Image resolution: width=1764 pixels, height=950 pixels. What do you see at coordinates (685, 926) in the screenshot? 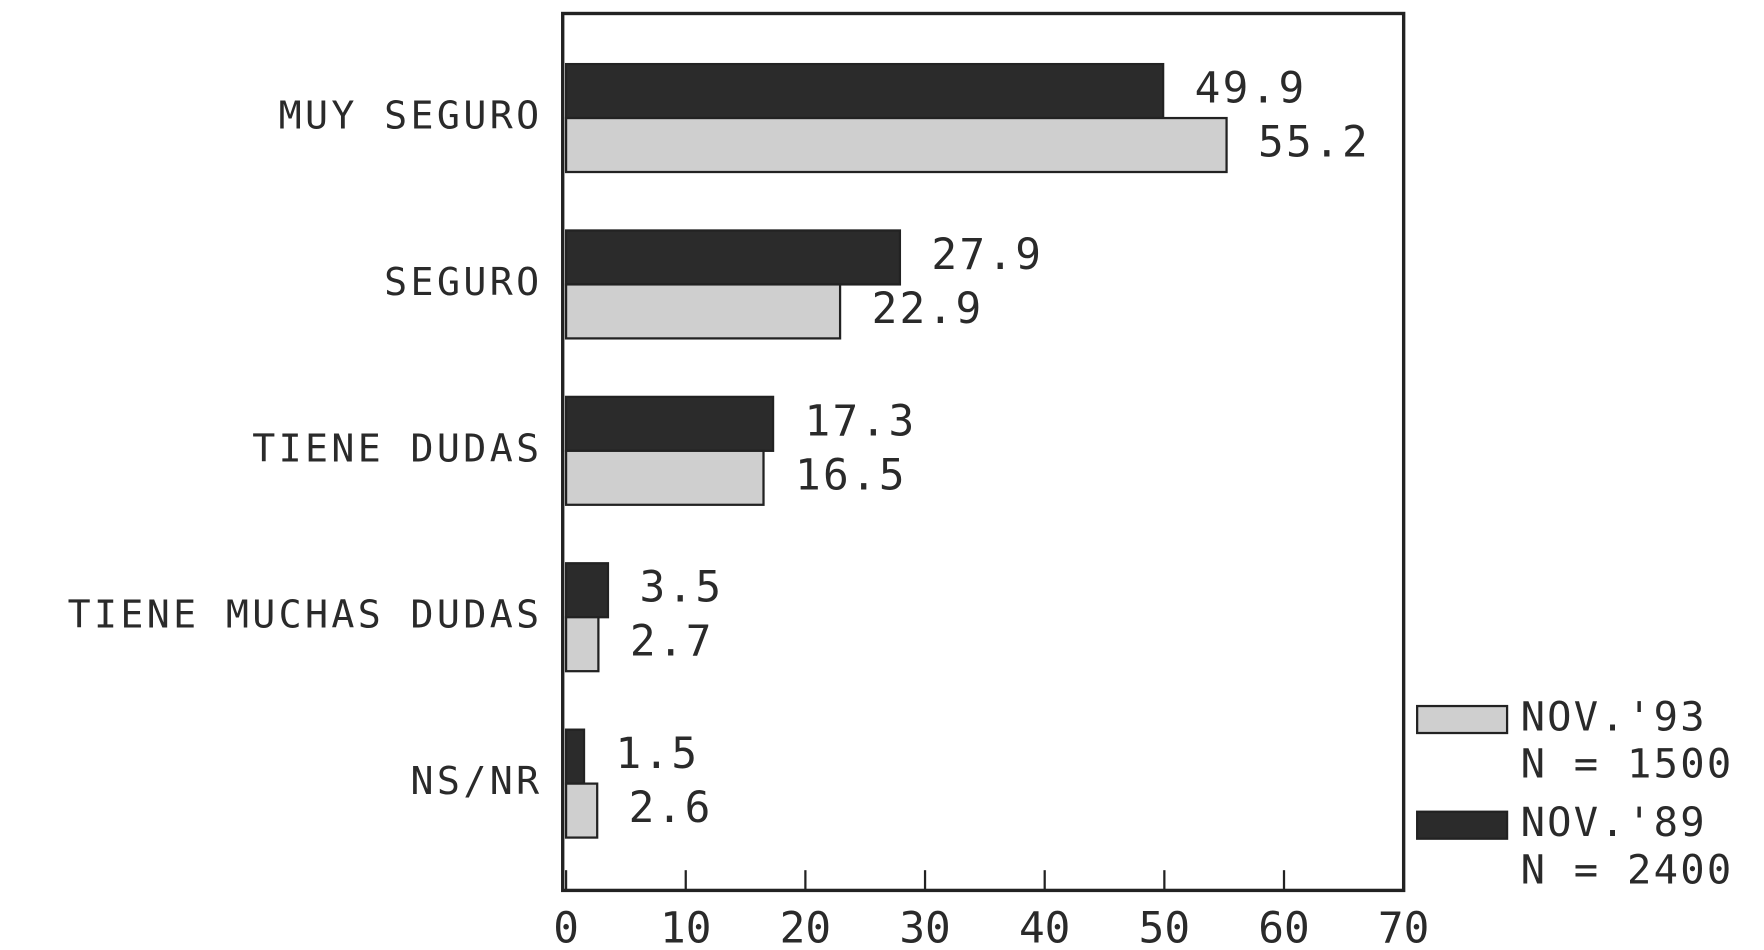
I see `x-tick-label: 10` at bounding box center [685, 926].